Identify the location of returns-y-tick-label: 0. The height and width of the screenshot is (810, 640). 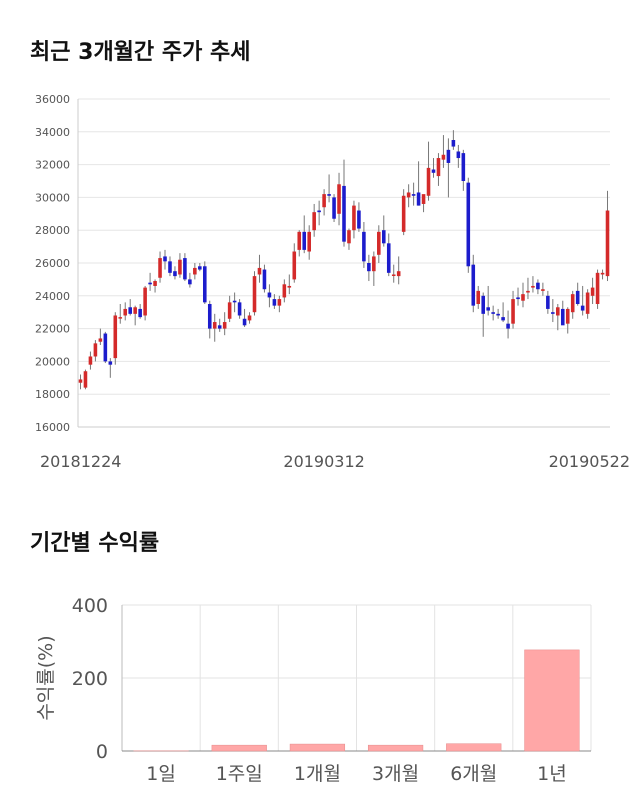
(102, 752).